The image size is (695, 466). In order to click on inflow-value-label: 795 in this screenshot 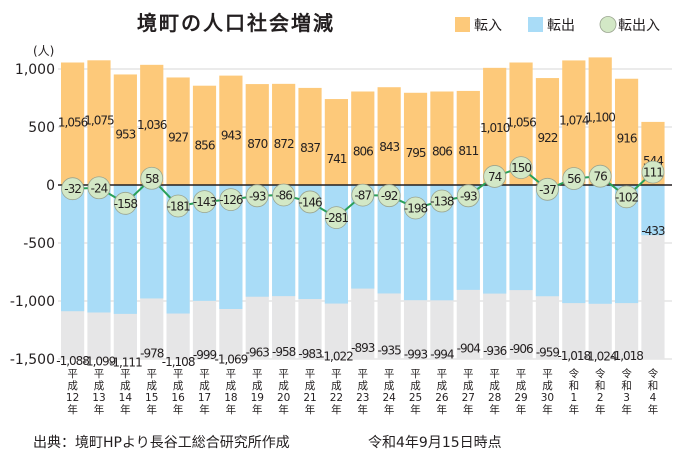, I will do `click(416, 153)`.